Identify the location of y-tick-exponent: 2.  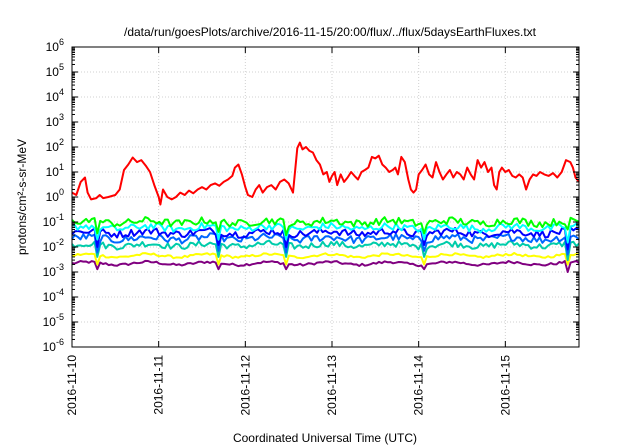
(61, 142).